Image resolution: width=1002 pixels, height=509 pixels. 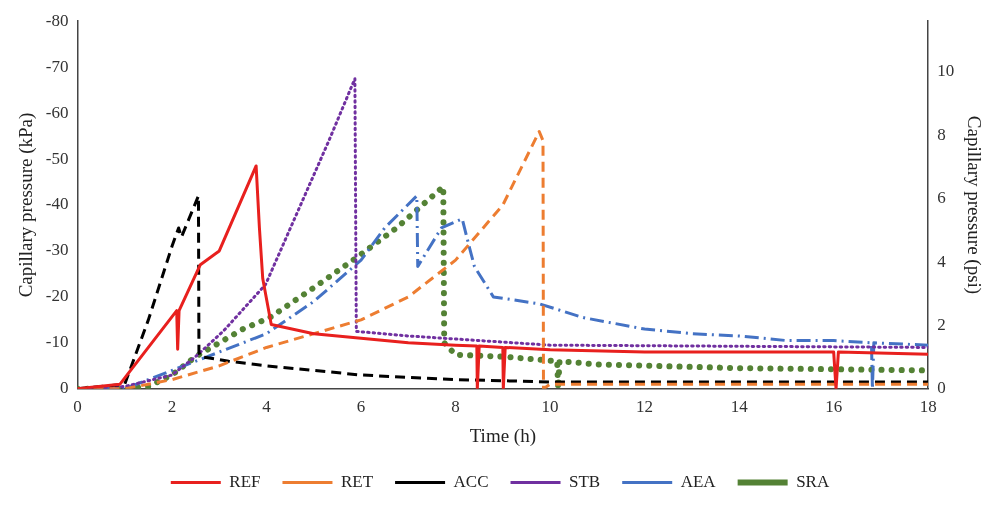 What do you see at coordinates (57, 20) in the screenshot?
I see `y-tick-label: -80` at bounding box center [57, 20].